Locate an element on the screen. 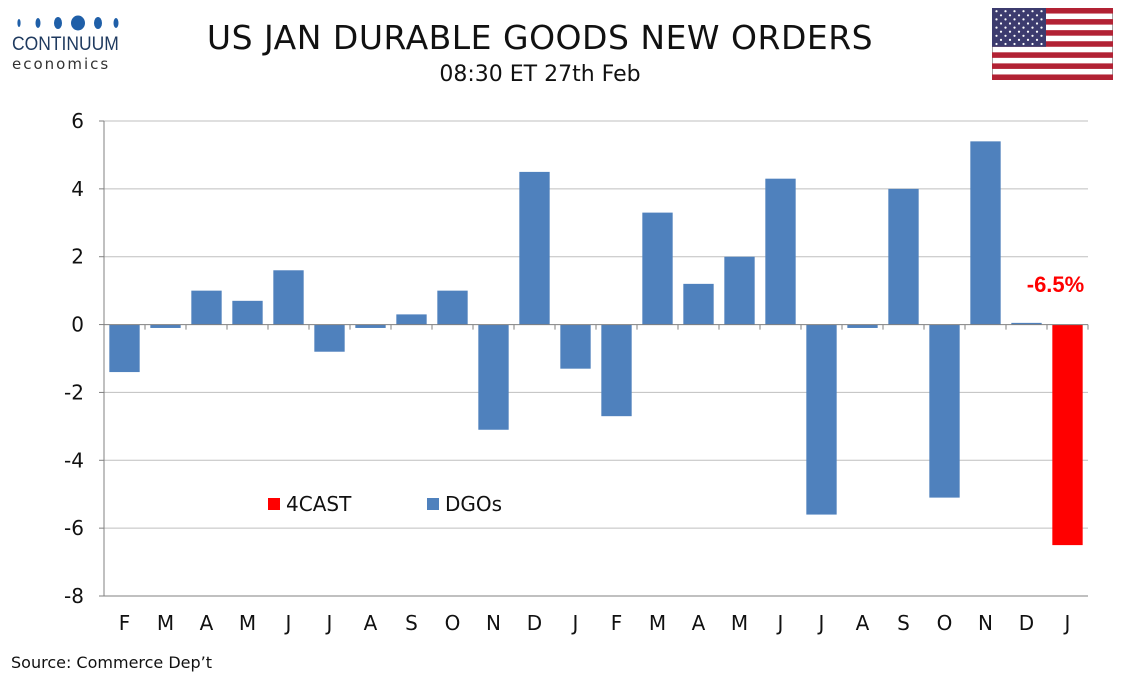 Image resolution: width=1134 pixels, height=680 pixels. legend-label: DGOs is located at coordinates (473, 504).